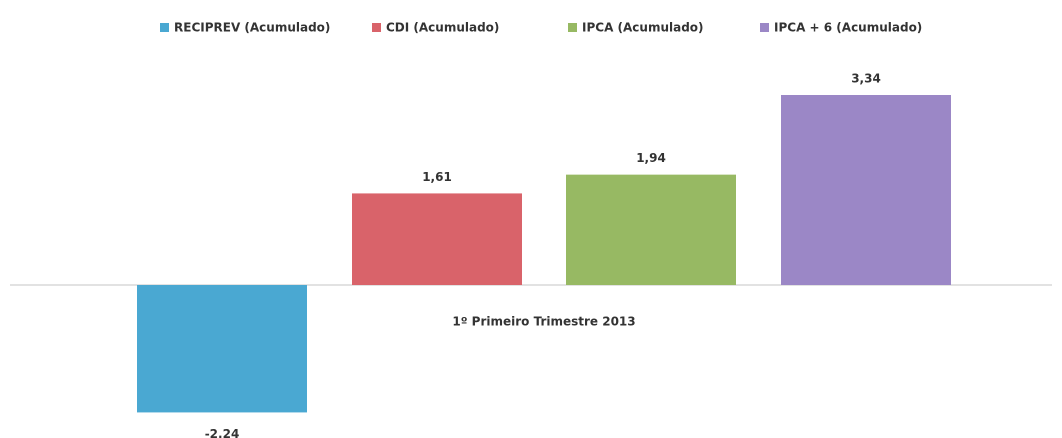 Image resolution: width=1062 pixels, height=438 pixels. I want to click on value-label: -2.24, so click(222, 432).